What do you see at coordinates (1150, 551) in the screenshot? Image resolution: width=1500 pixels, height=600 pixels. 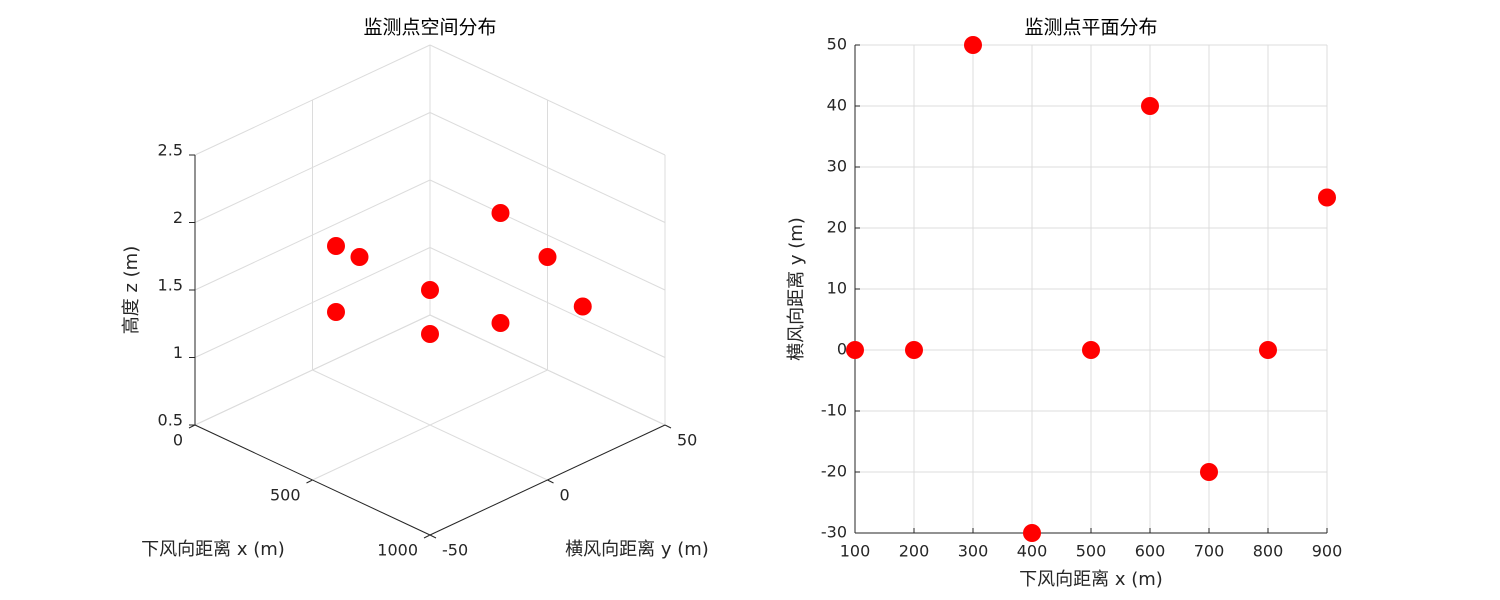 I see `x-tick-label: 600` at bounding box center [1150, 551].